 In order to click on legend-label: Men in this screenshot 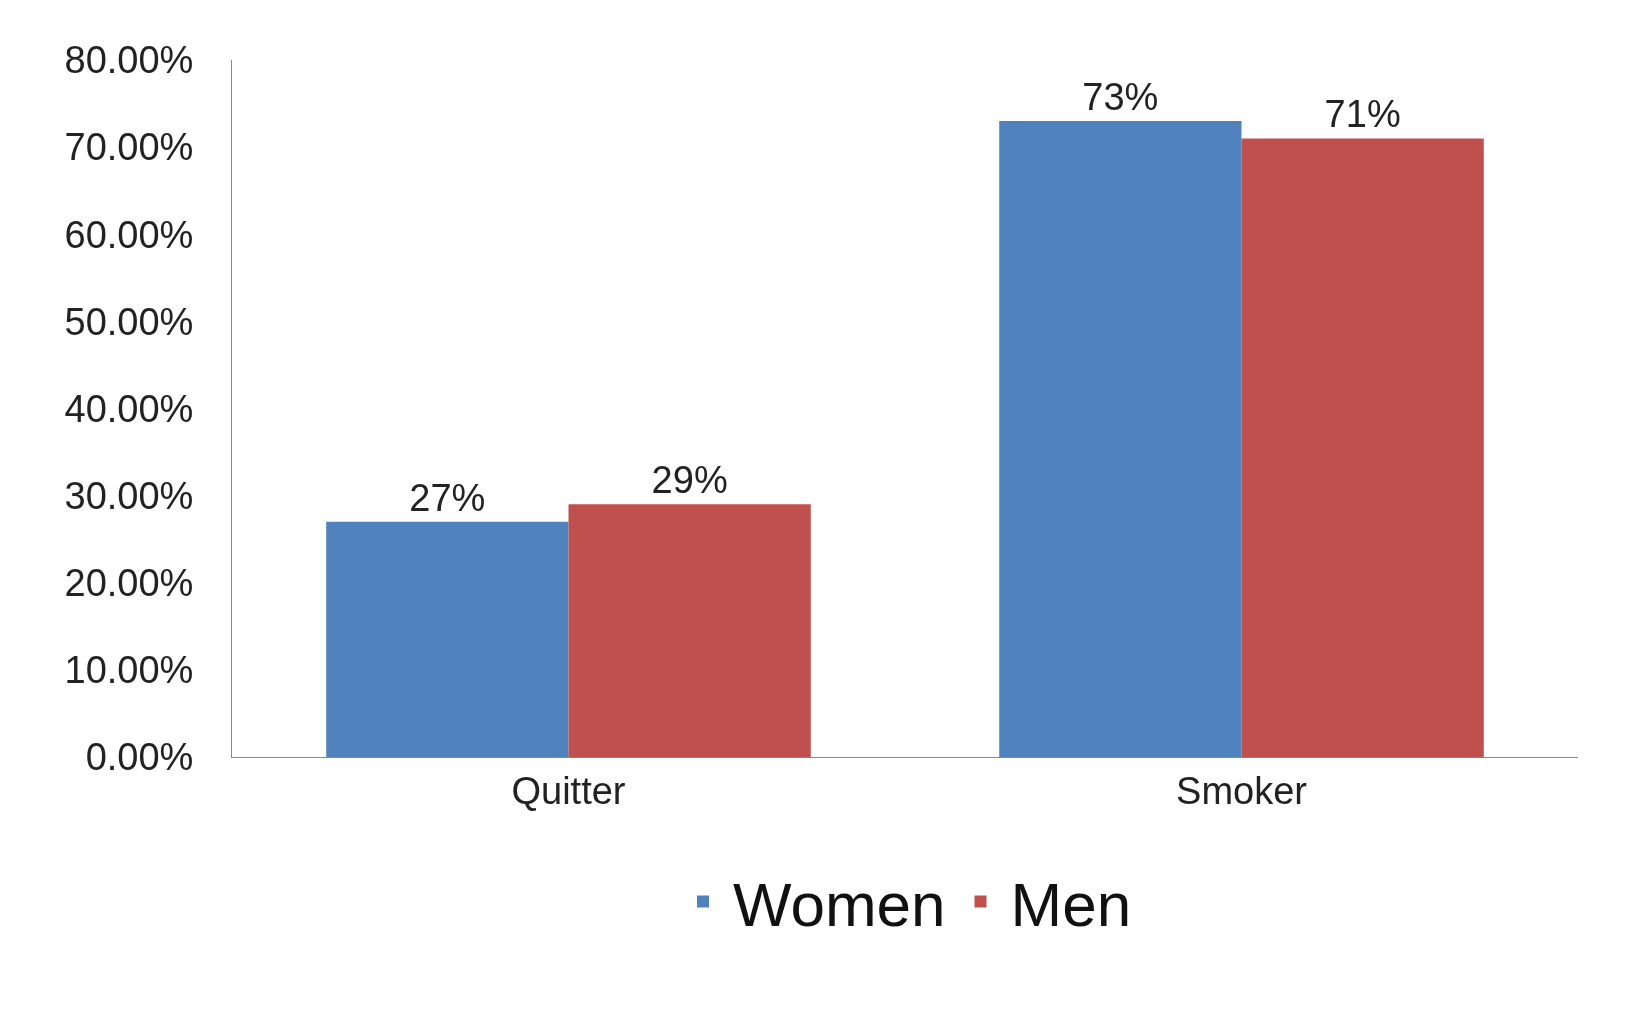, I will do `click(1071, 904)`.